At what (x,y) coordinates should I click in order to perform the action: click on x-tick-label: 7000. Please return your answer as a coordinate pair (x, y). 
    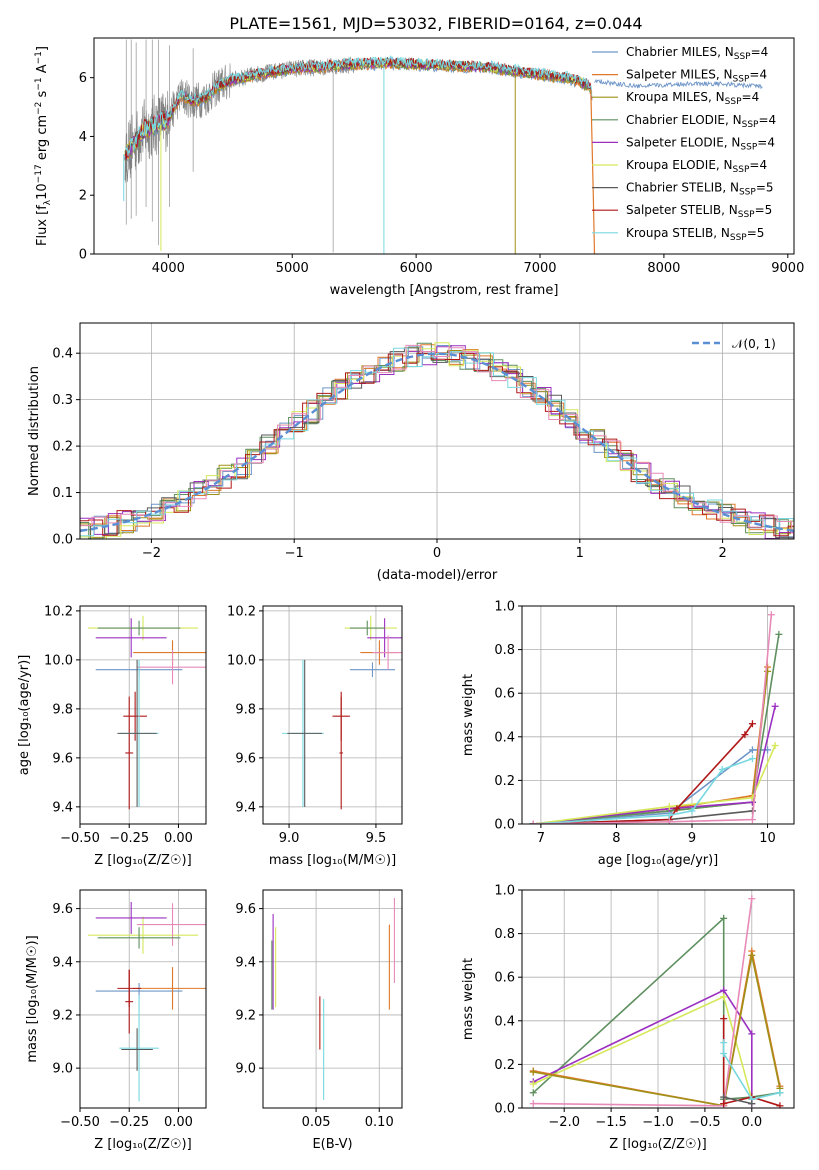
    Looking at the image, I should click on (539, 268).